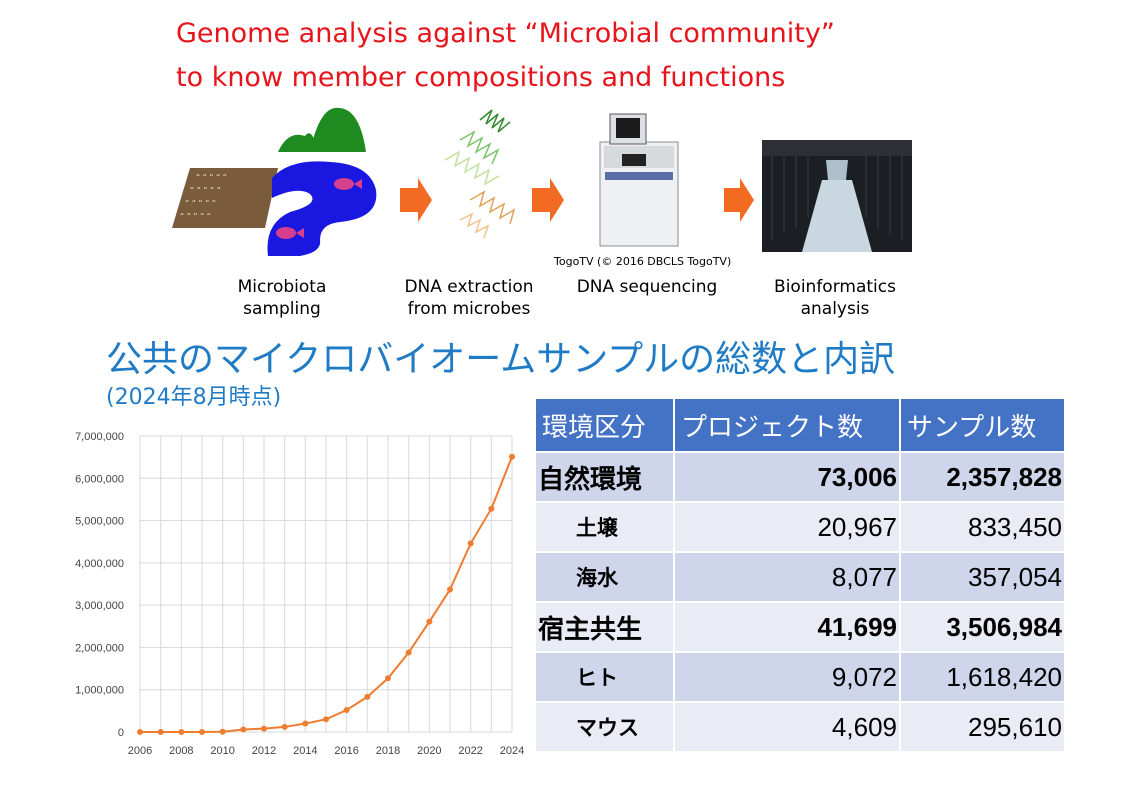 The height and width of the screenshot is (794, 1123). Describe the element at coordinates (326, 594) in the screenshot. I see `chart-series` at that location.